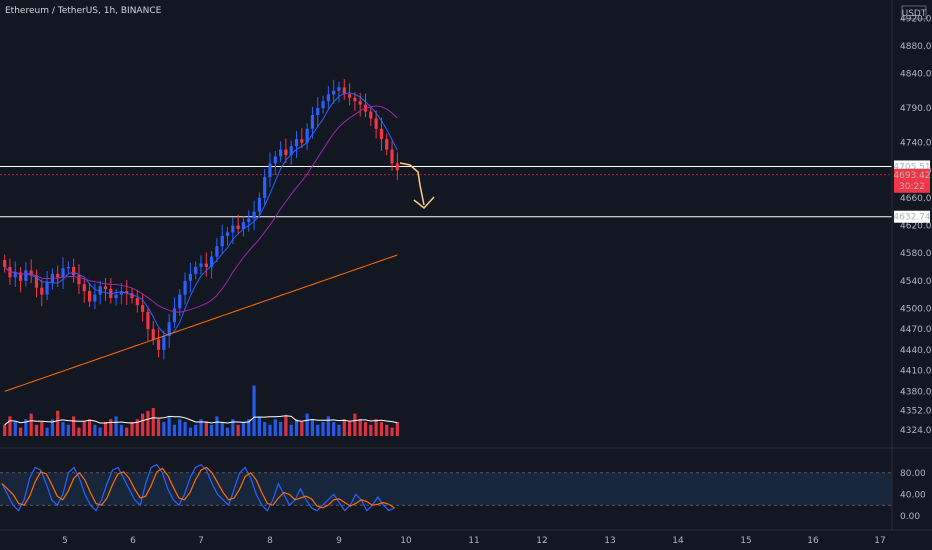 The height and width of the screenshot is (550, 932). Describe the element at coordinates (916, 392) in the screenshot. I see `price-tick-label: 4380.00` at that location.